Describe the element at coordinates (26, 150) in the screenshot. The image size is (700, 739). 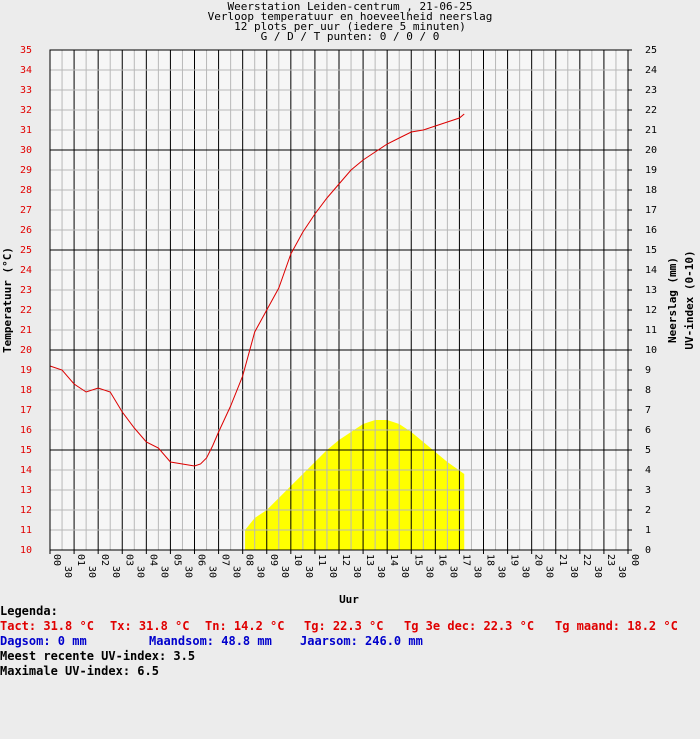
I see `y-left-tick-label: 30` at that location.